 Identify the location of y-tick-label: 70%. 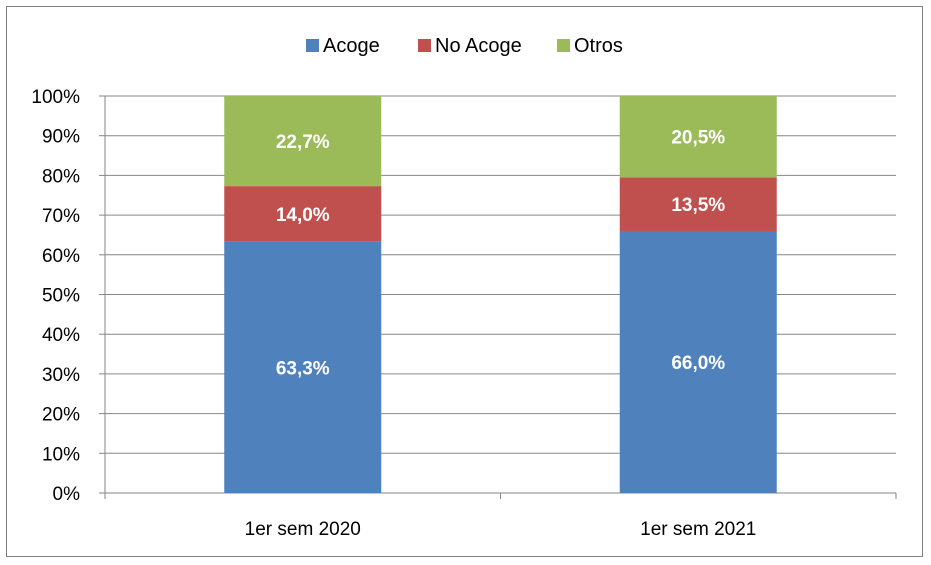
(61, 216).